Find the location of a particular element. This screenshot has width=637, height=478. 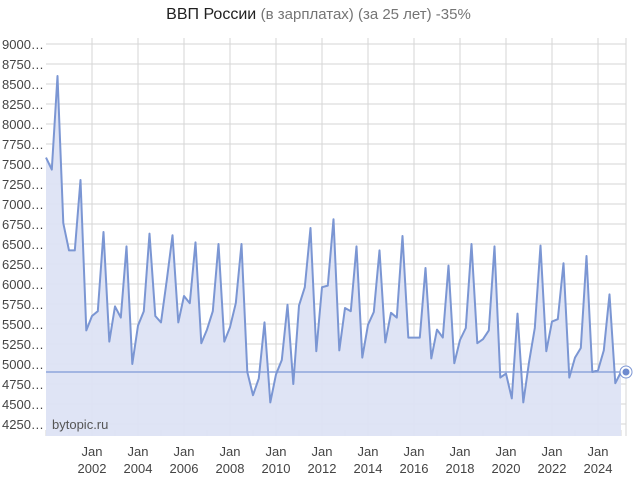

x-tick-label: 2012 is located at coordinates (322, 468).